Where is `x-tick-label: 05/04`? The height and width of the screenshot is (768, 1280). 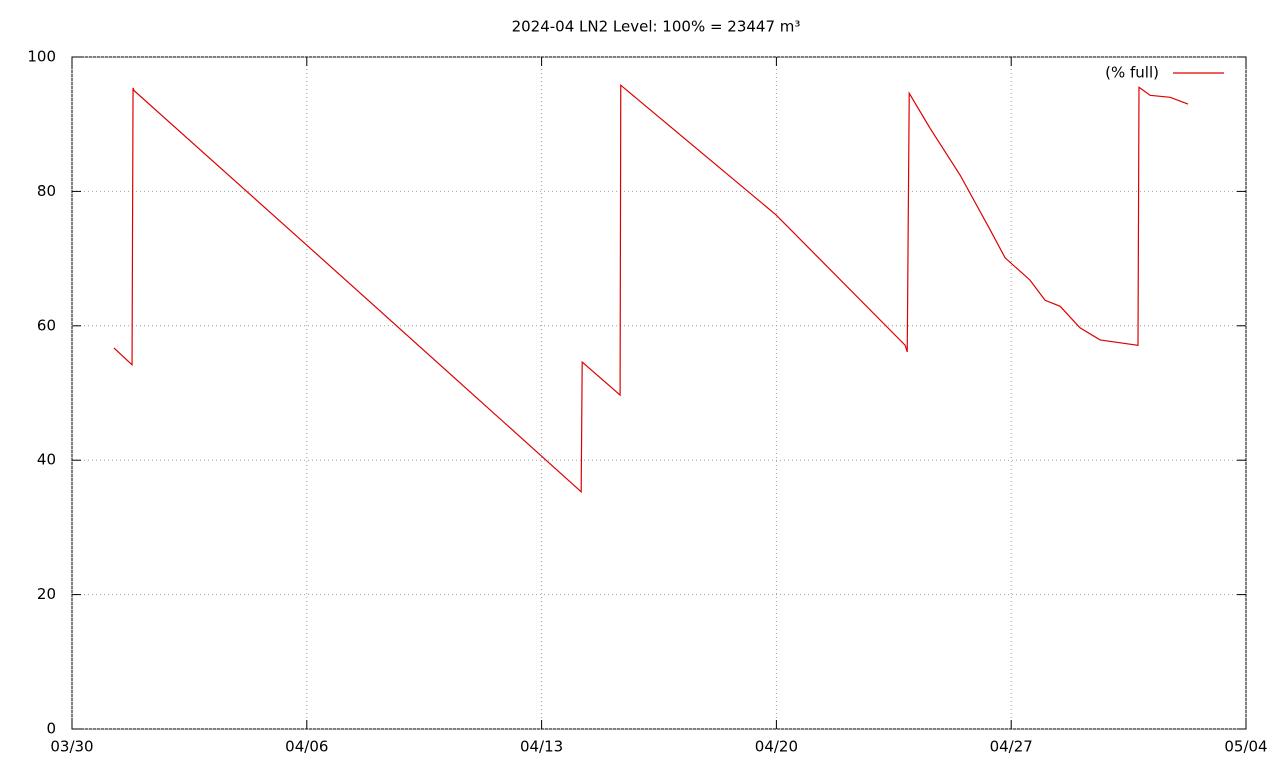 x-tick-label: 05/04 is located at coordinates (1245, 747).